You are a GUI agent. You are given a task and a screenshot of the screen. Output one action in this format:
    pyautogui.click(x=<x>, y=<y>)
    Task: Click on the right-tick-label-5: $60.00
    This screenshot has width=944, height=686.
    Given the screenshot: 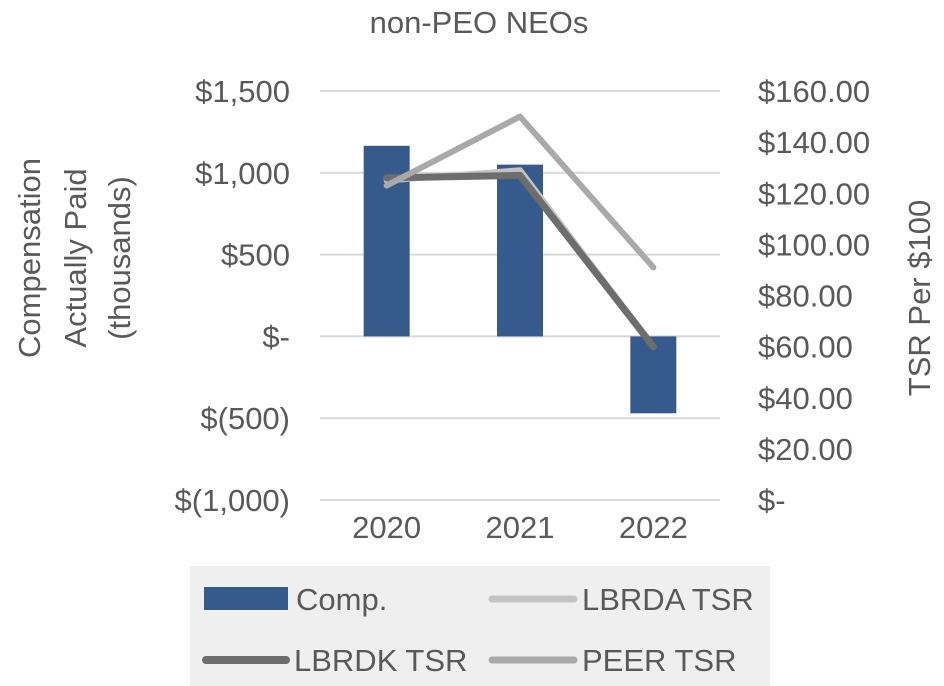 What is the action you would take?
    pyautogui.click(x=805, y=347)
    